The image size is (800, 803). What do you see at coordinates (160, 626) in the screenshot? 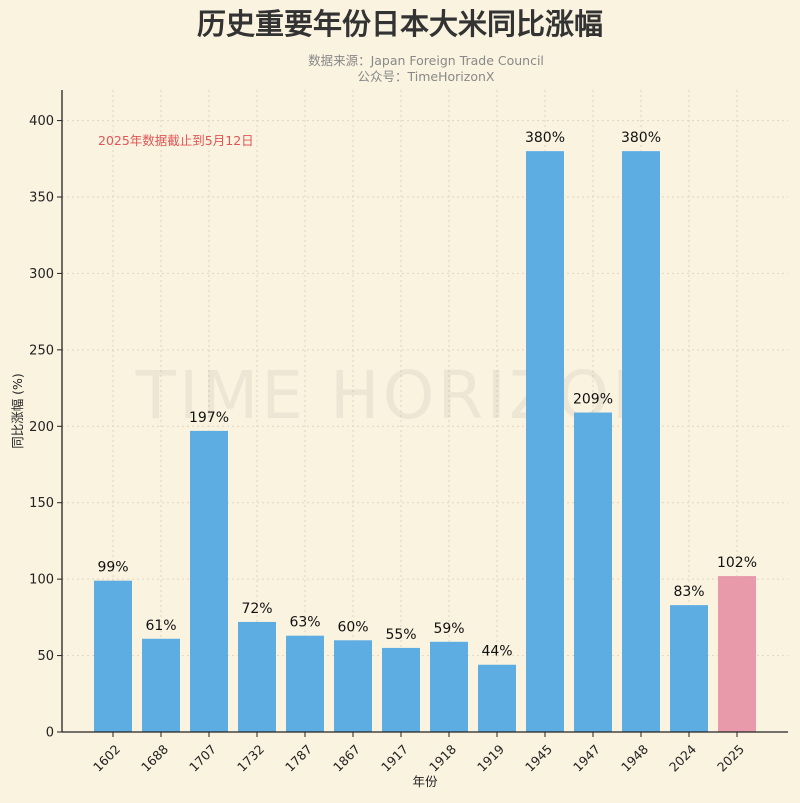
I see `data-label-1688: 61%` at bounding box center [160, 626].